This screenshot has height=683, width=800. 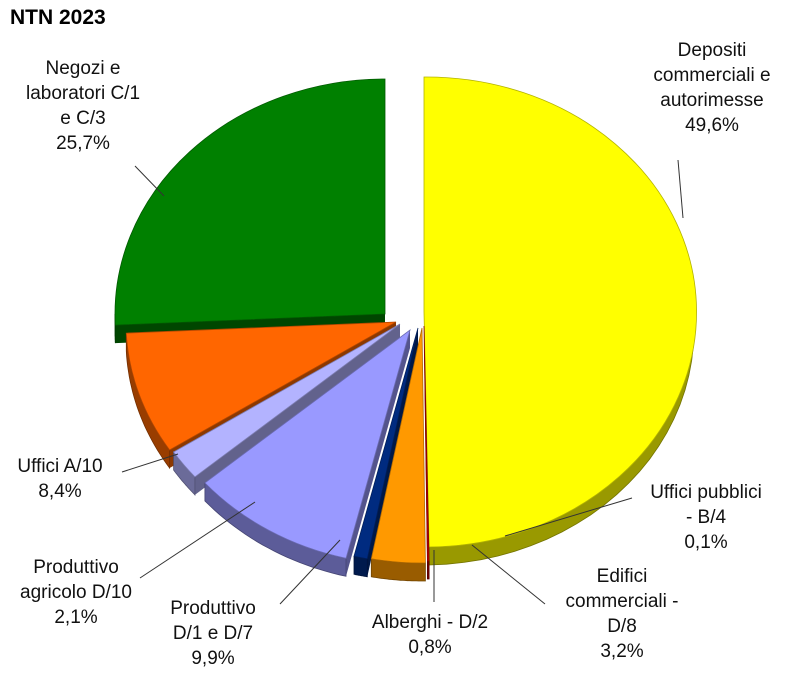 What do you see at coordinates (59, 466) in the screenshot?
I see `slice-label-line-uffici_a10: Uffici A/10` at bounding box center [59, 466].